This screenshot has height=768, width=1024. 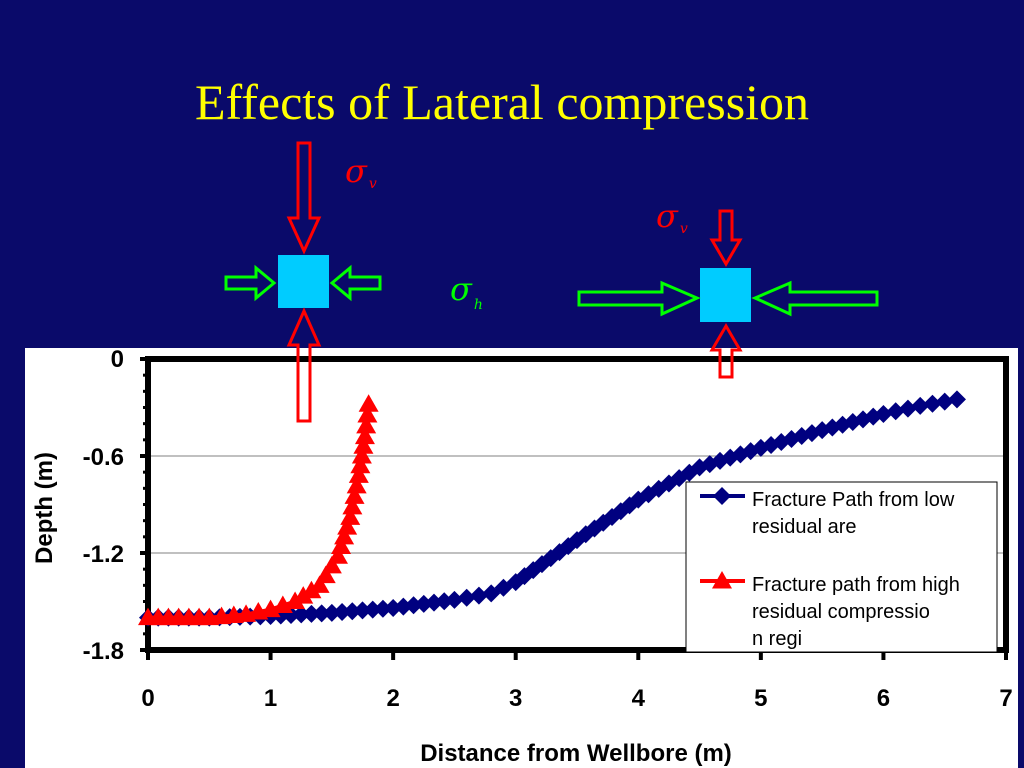 What do you see at coordinates (103, 457) in the screenshot?
I see `y-tick-label: -0.6` at bounding box center [103, 457].